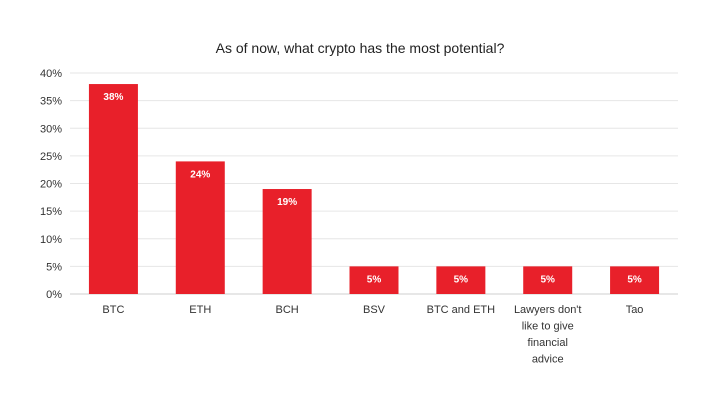  I want to click on y-tick-label: 10%, so click(51, 240).